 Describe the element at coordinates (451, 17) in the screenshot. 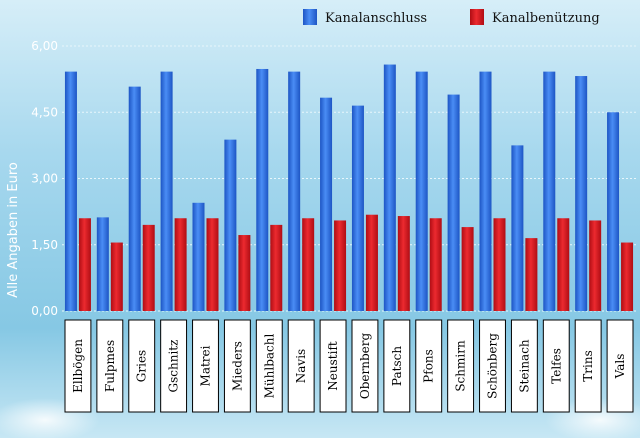

I see `legend: Kanalanschluss Kanalbenützung` at that location.